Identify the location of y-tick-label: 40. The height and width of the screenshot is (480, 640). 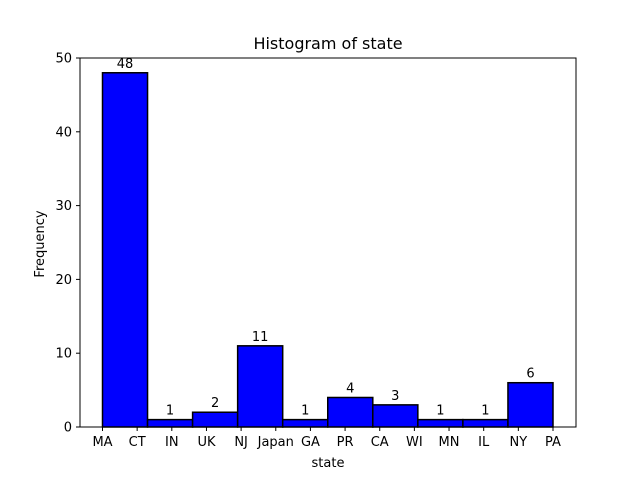
(63, 132).